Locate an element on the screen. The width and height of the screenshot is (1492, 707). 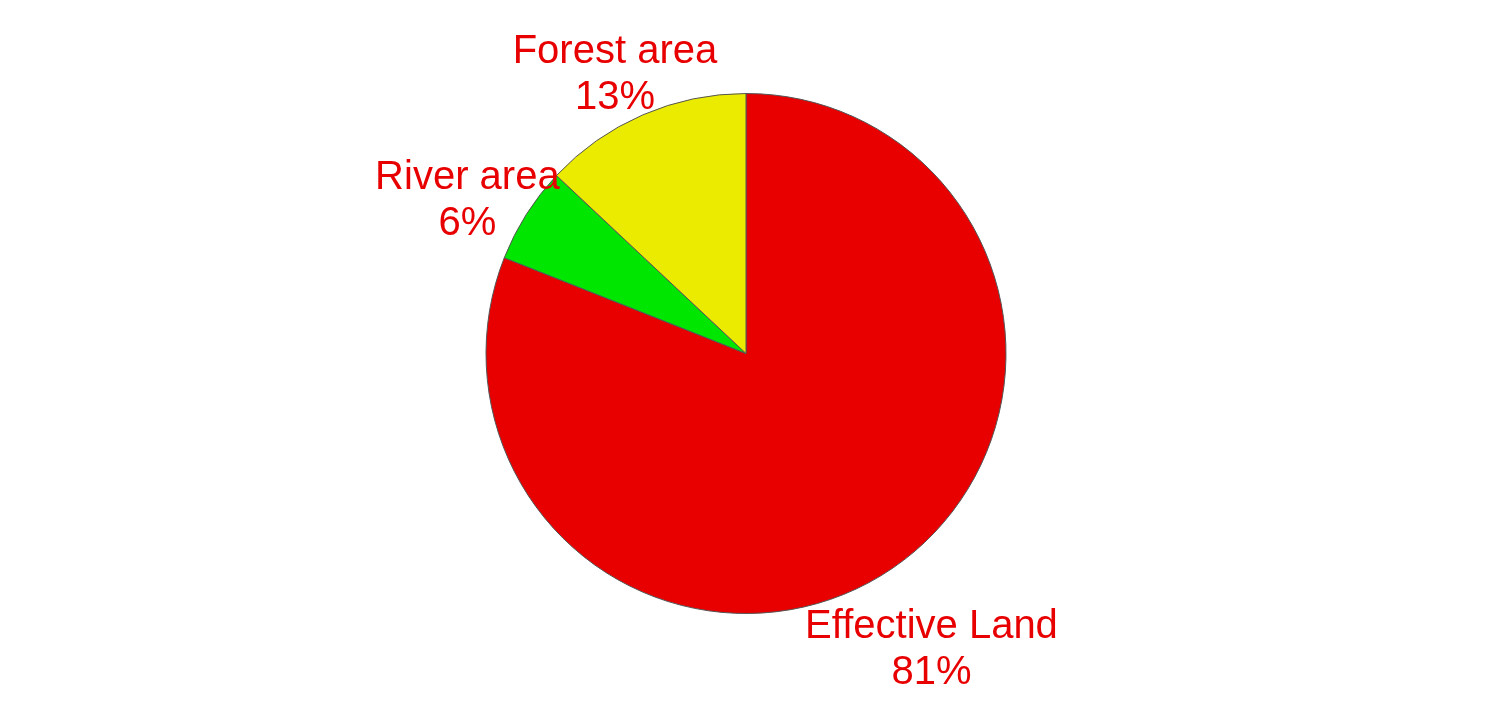
data-label: 6% is located at coordinates (467, 220).